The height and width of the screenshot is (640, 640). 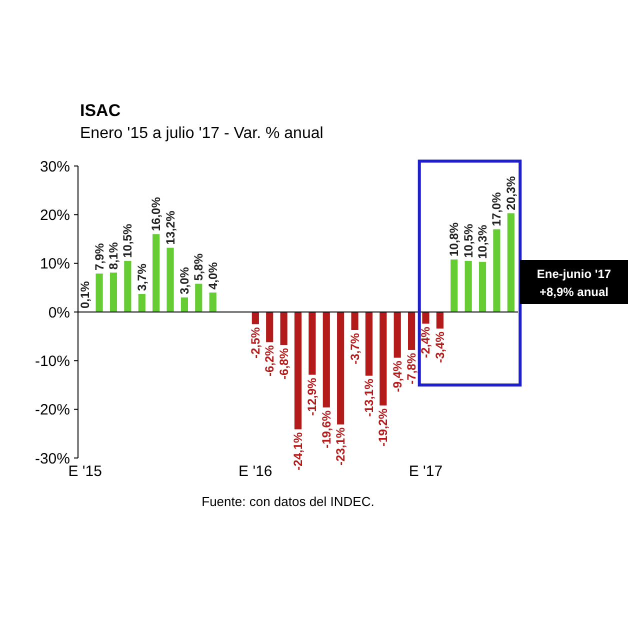 I want to click on data-label: -23,1%, so click(x=341, y=446).